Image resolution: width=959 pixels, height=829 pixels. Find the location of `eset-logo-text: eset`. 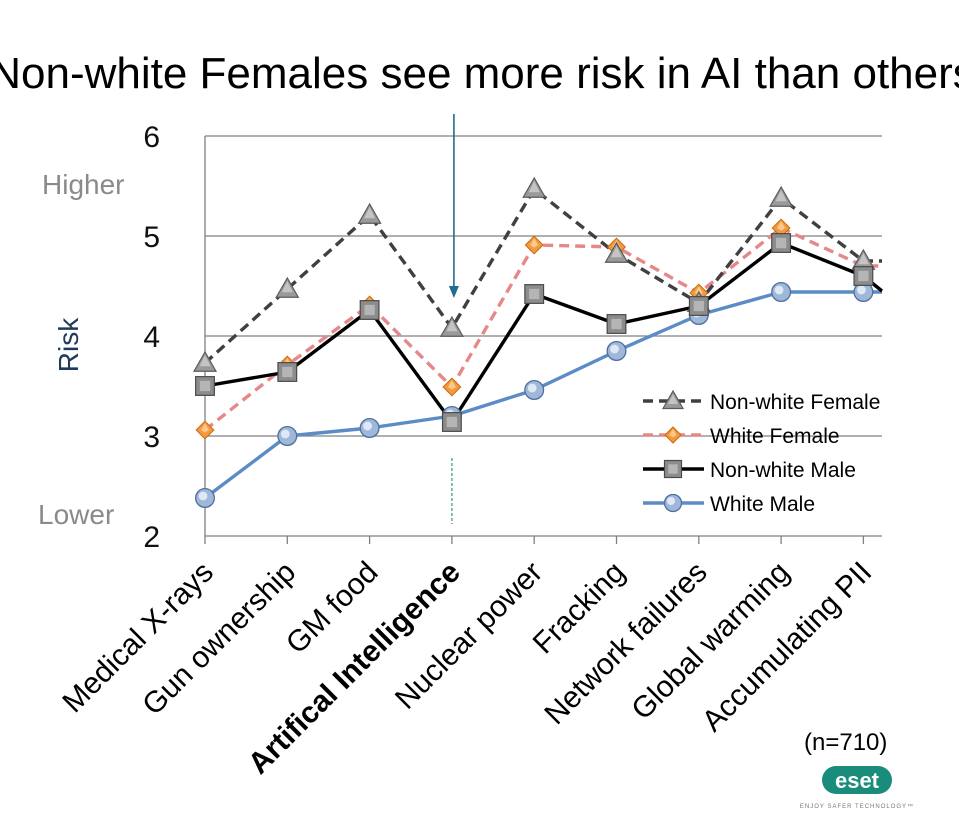

eset-logo-text: eset is located at coordinates (857, 780).